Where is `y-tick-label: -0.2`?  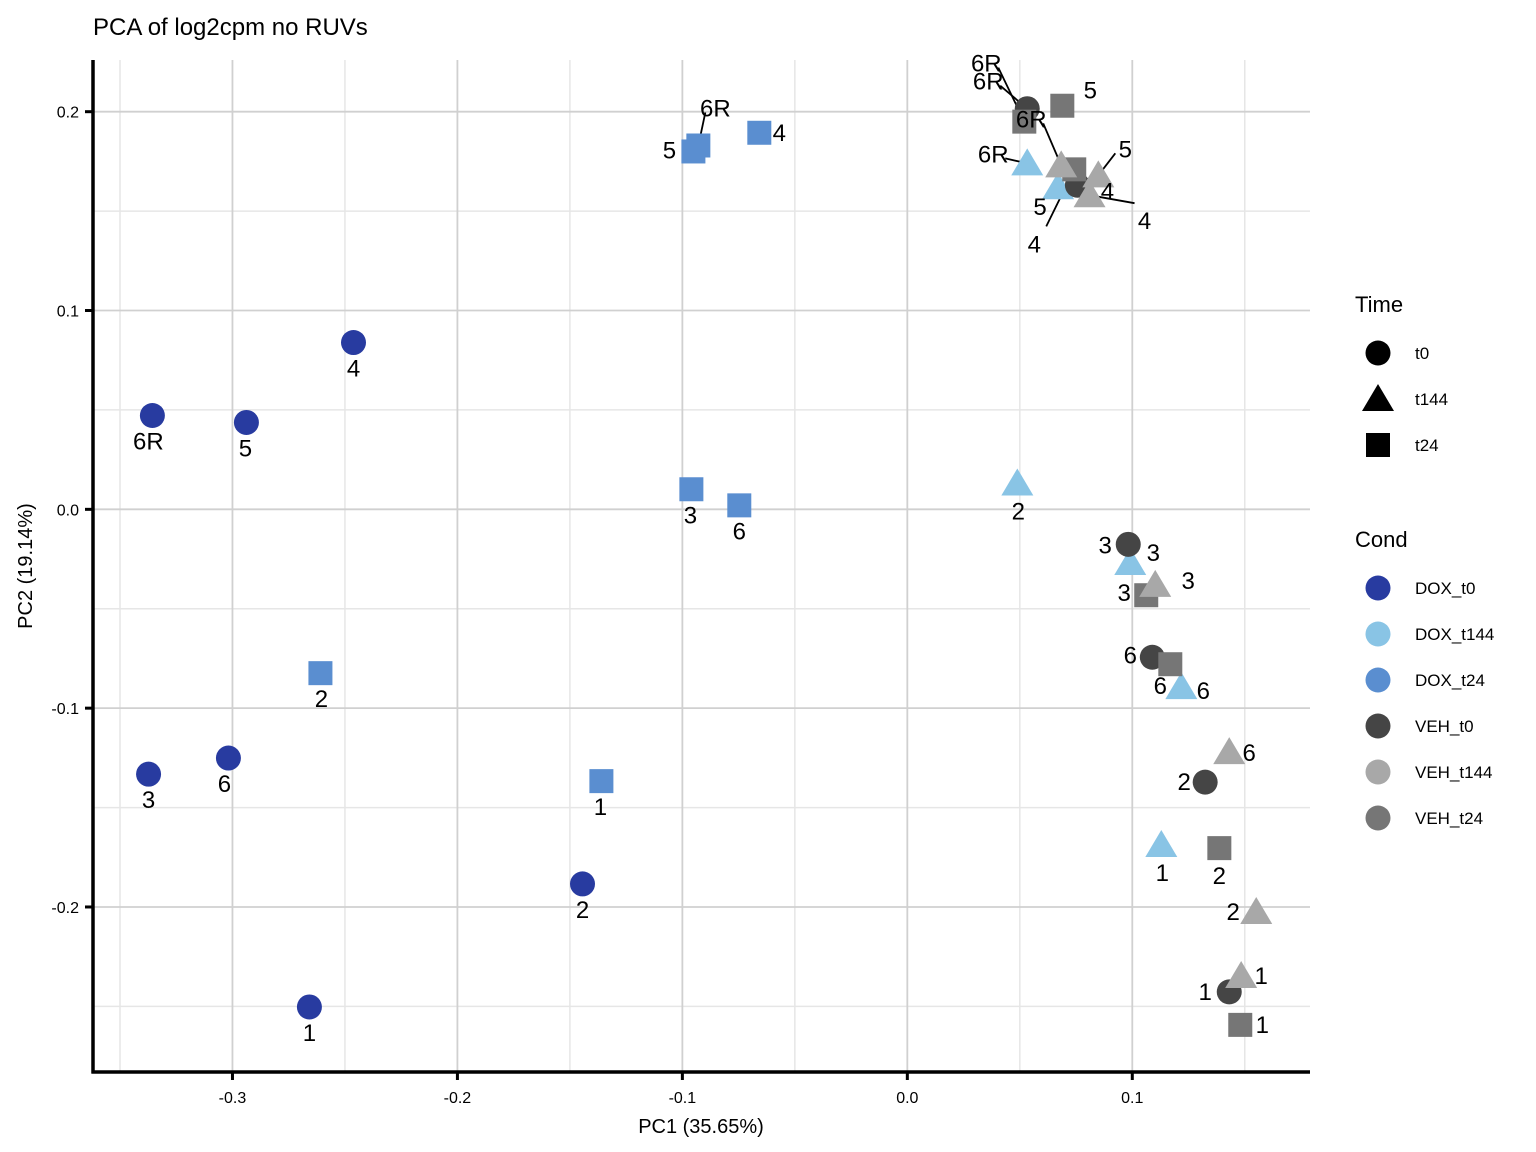
y-tick-label: -0.2 is located at coordinates (65, 908).